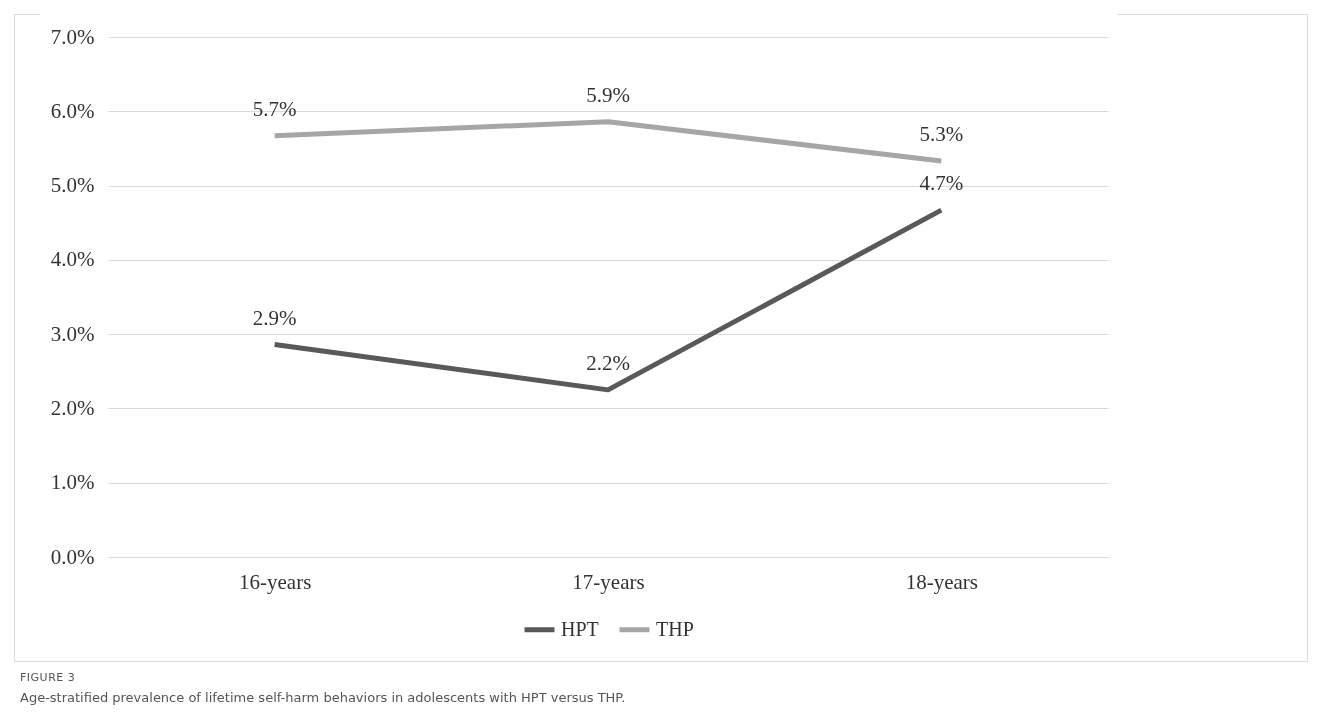  Describe the element at coordinates (580, 628) in the screenshot. I see `legend-label: HPT` at that location.